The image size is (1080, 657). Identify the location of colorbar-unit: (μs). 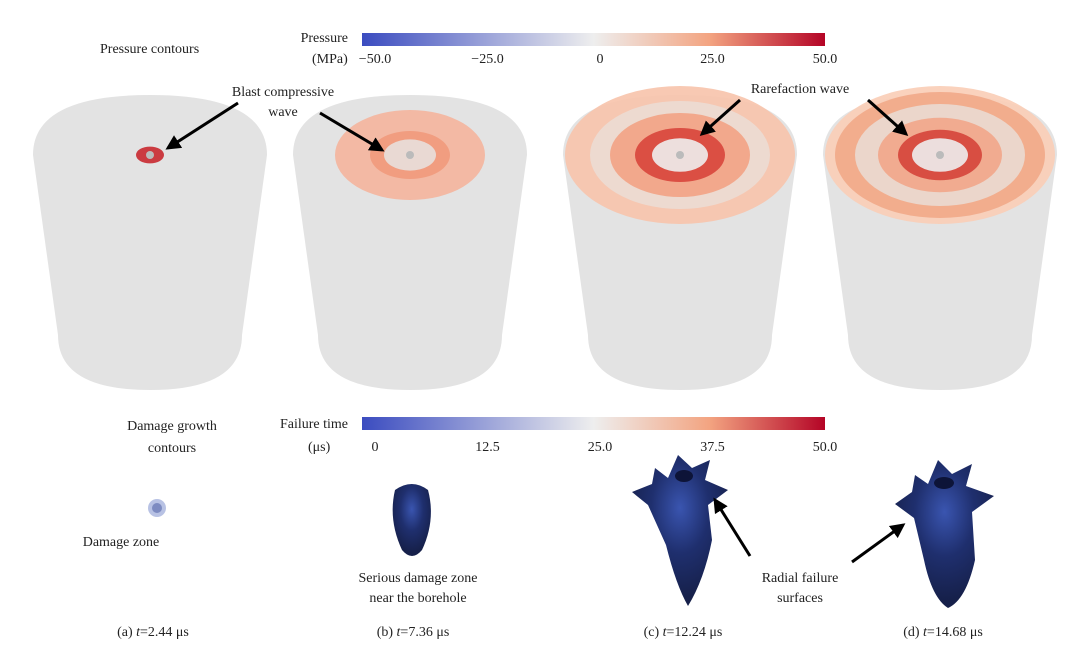
(319, 447).